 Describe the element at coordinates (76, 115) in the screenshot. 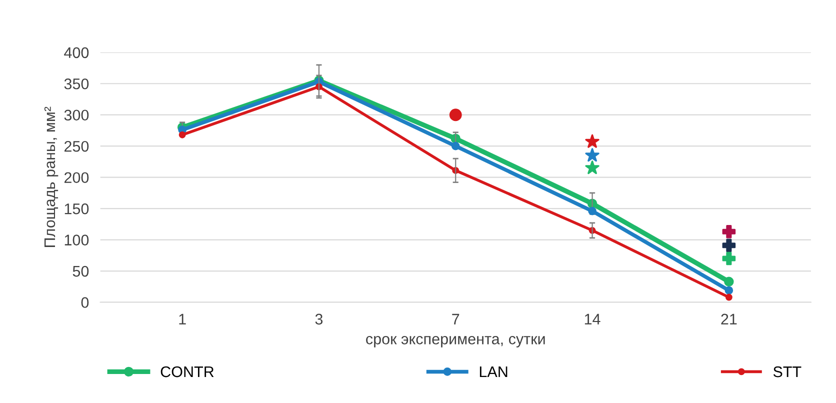

I see `y-tick-label: 300` at that location.